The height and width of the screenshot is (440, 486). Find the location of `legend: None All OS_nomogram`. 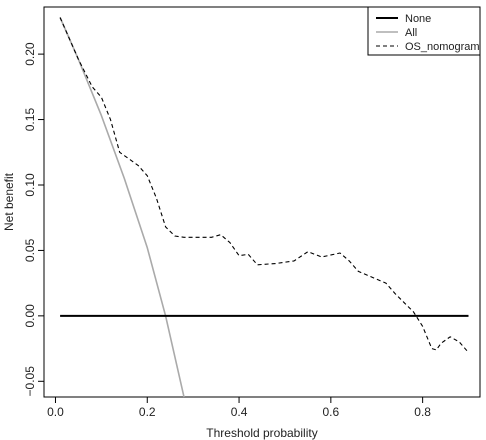

legend: None All OS_nomogram is located at coordinates (424, 31).